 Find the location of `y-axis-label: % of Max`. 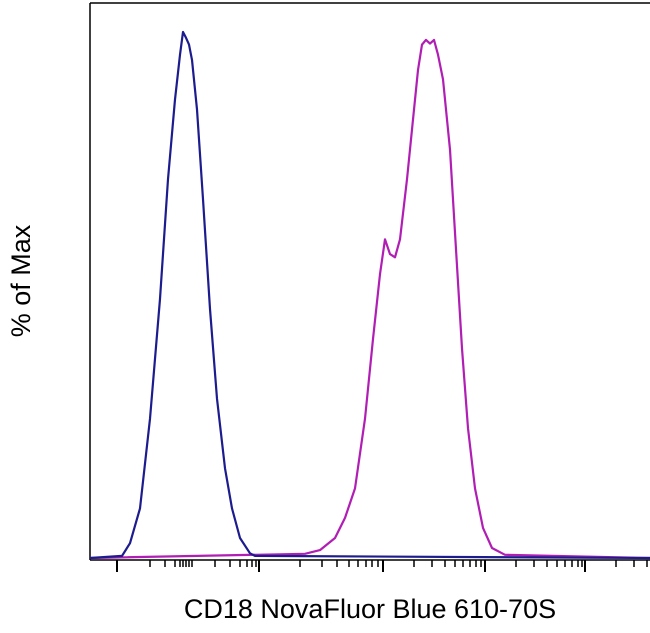

y-axis-label: % of Max is located at coordinates (21, 280).